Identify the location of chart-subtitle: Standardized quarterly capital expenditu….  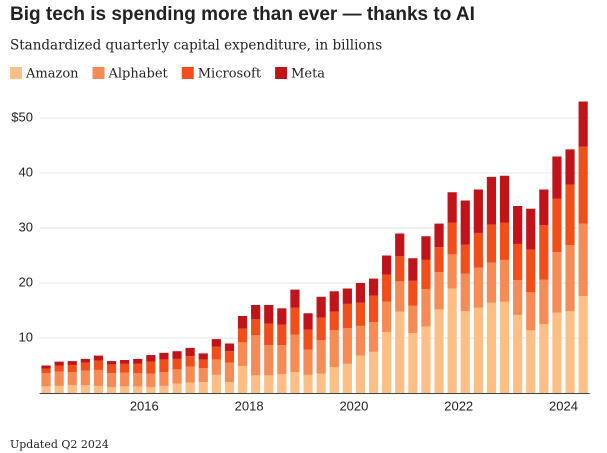
(196, 46).